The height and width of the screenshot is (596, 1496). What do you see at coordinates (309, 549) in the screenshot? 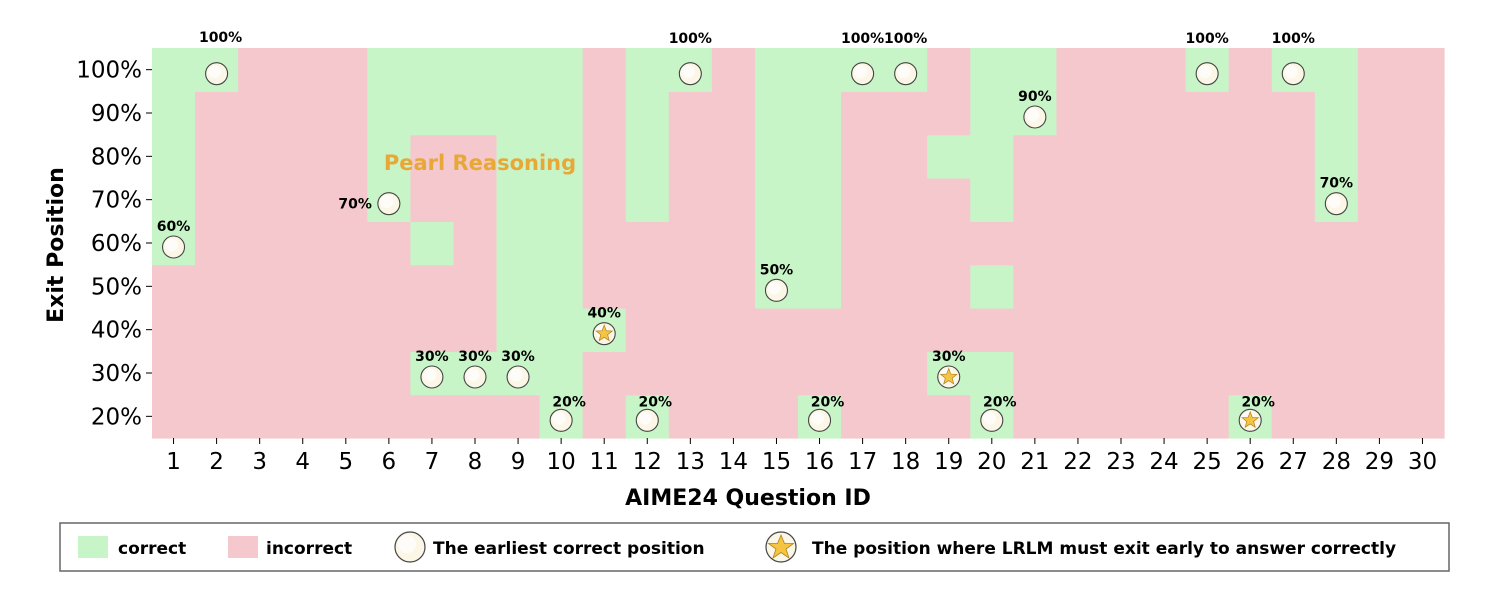
I see `legend-incorrect-label: incorrect` at bounding box center [309, 549].